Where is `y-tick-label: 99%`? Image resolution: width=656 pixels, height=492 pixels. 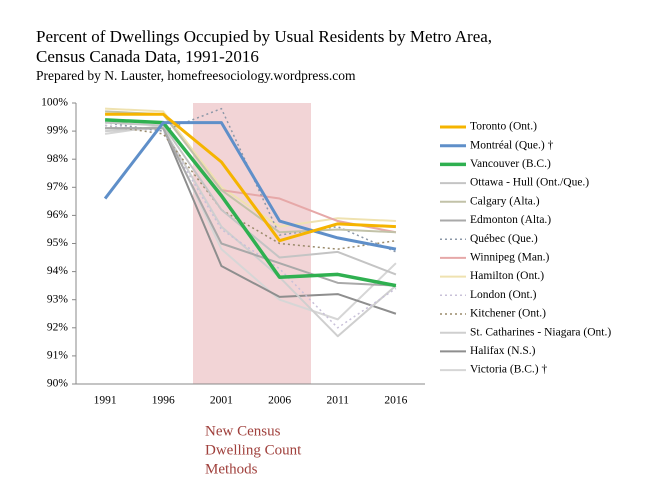 y-tick-label: 99% is located at coordinates (58, 131).